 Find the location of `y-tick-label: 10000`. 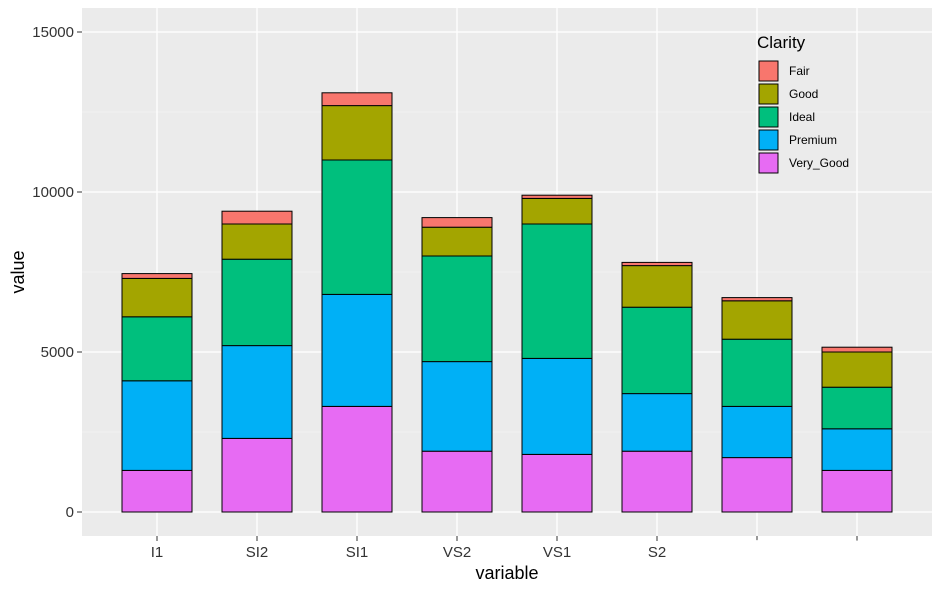

y-tick-label: 10000 is located at coordinates (53, 192).